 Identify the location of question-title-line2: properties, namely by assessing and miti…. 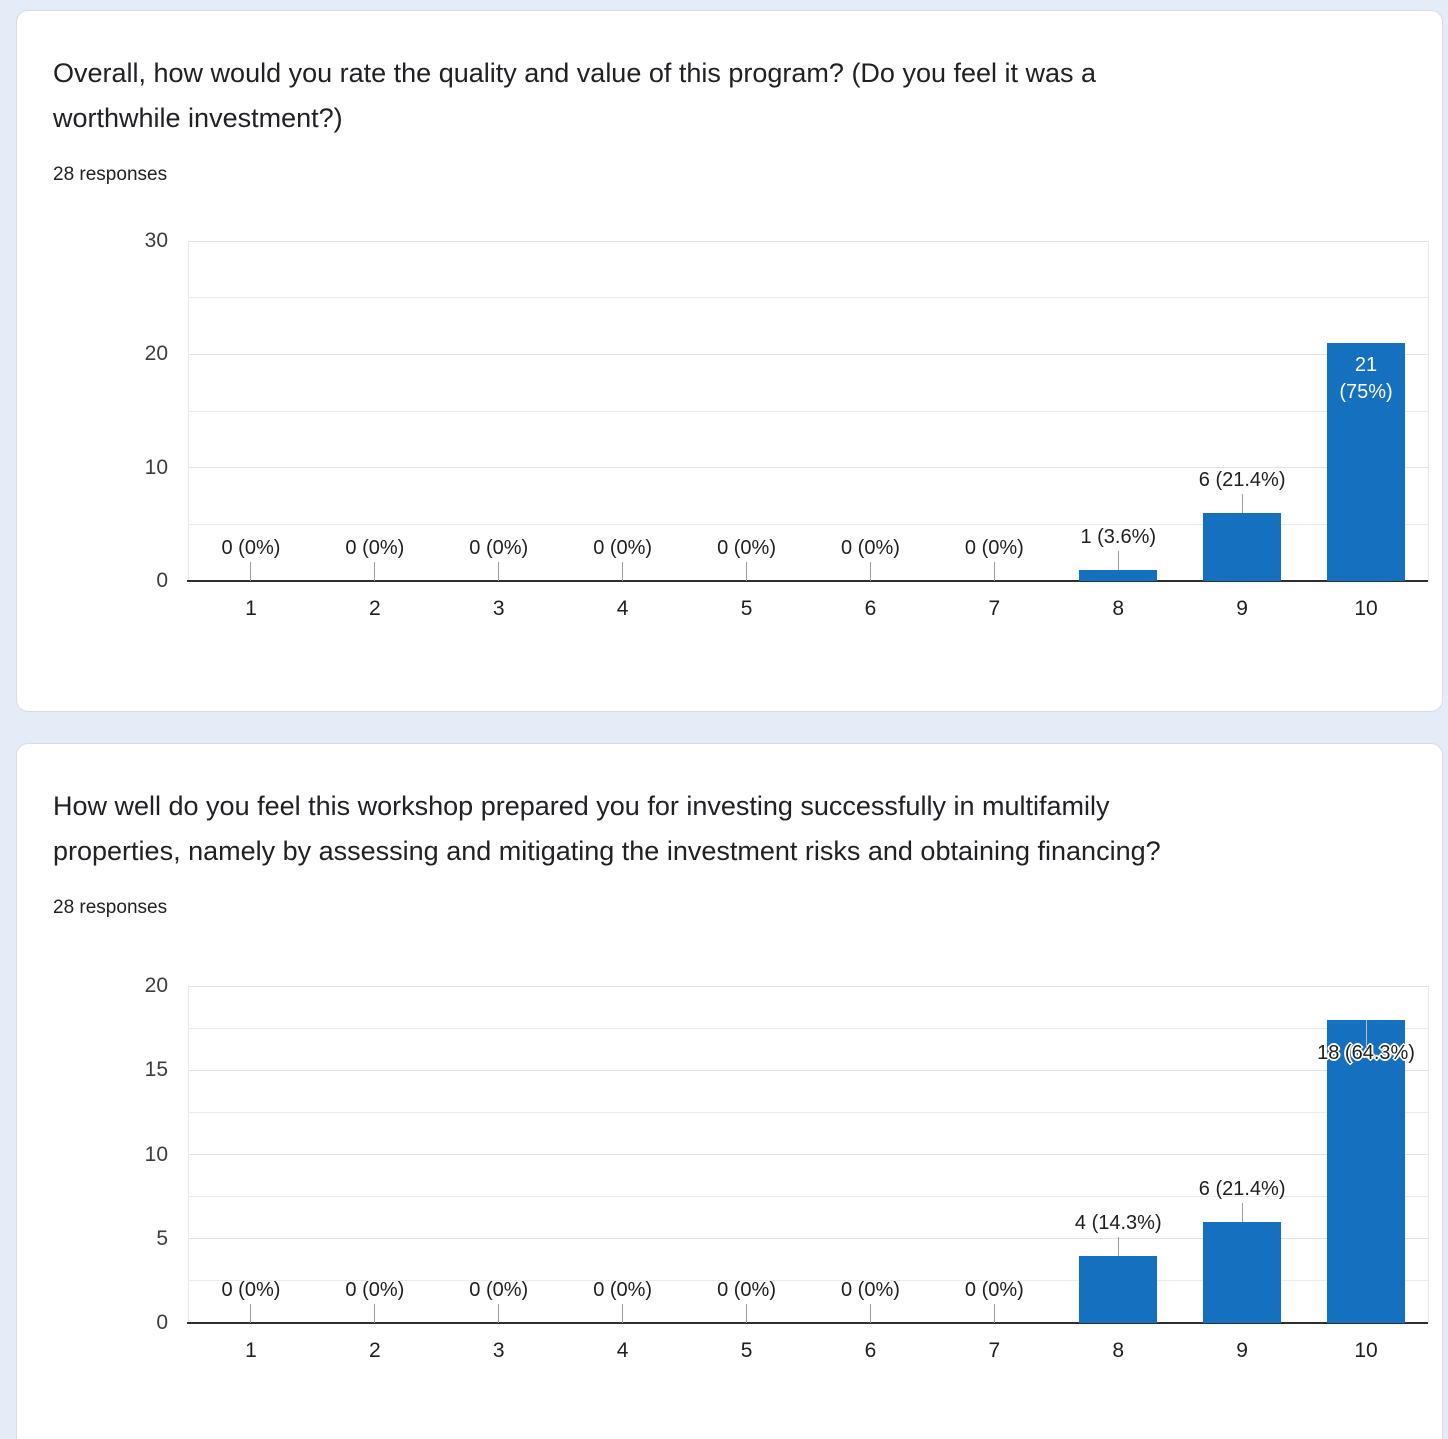
(607, 851).